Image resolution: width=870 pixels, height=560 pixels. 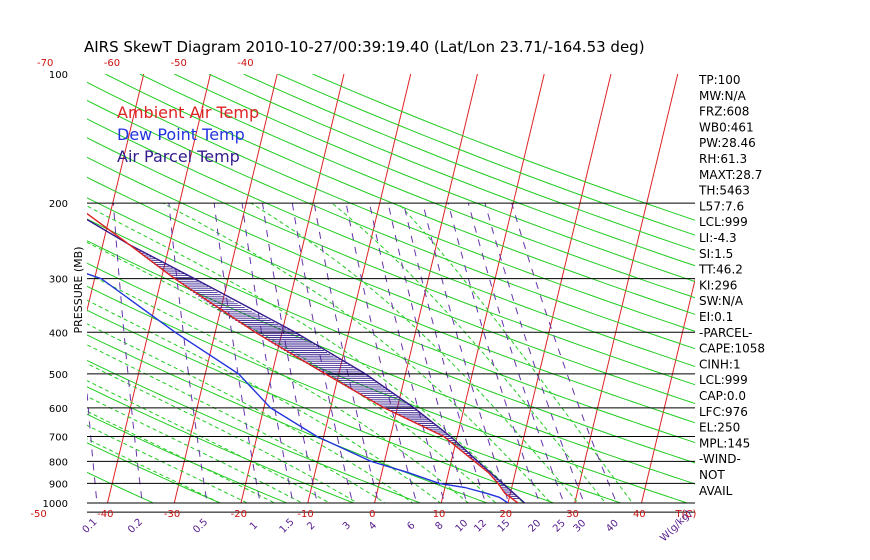 I want to click on index-entry: AVAIL, so click(x=716, y=491).